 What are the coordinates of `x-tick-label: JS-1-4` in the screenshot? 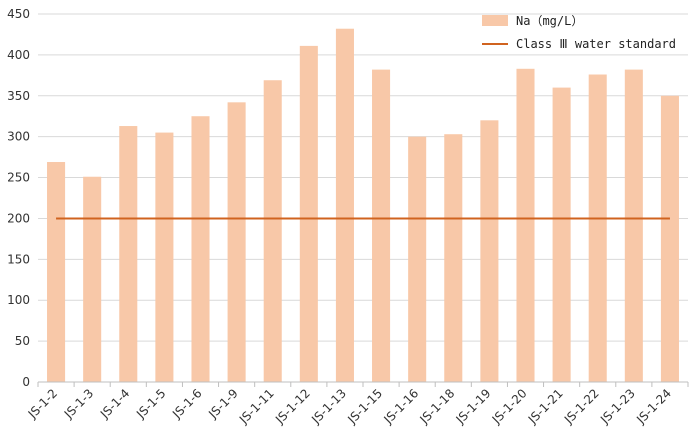 It's located at (114, 403).